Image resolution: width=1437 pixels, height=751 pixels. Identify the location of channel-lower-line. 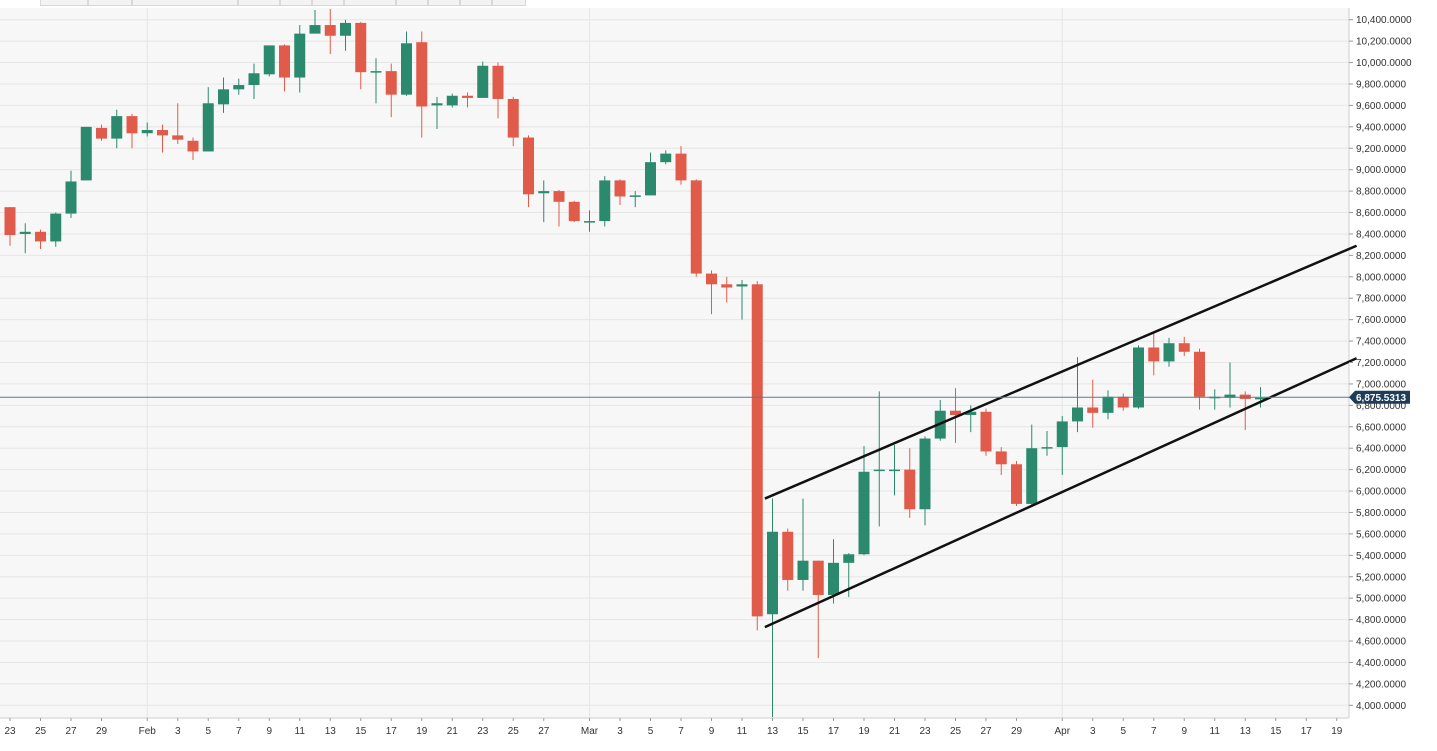
(1061, 493).